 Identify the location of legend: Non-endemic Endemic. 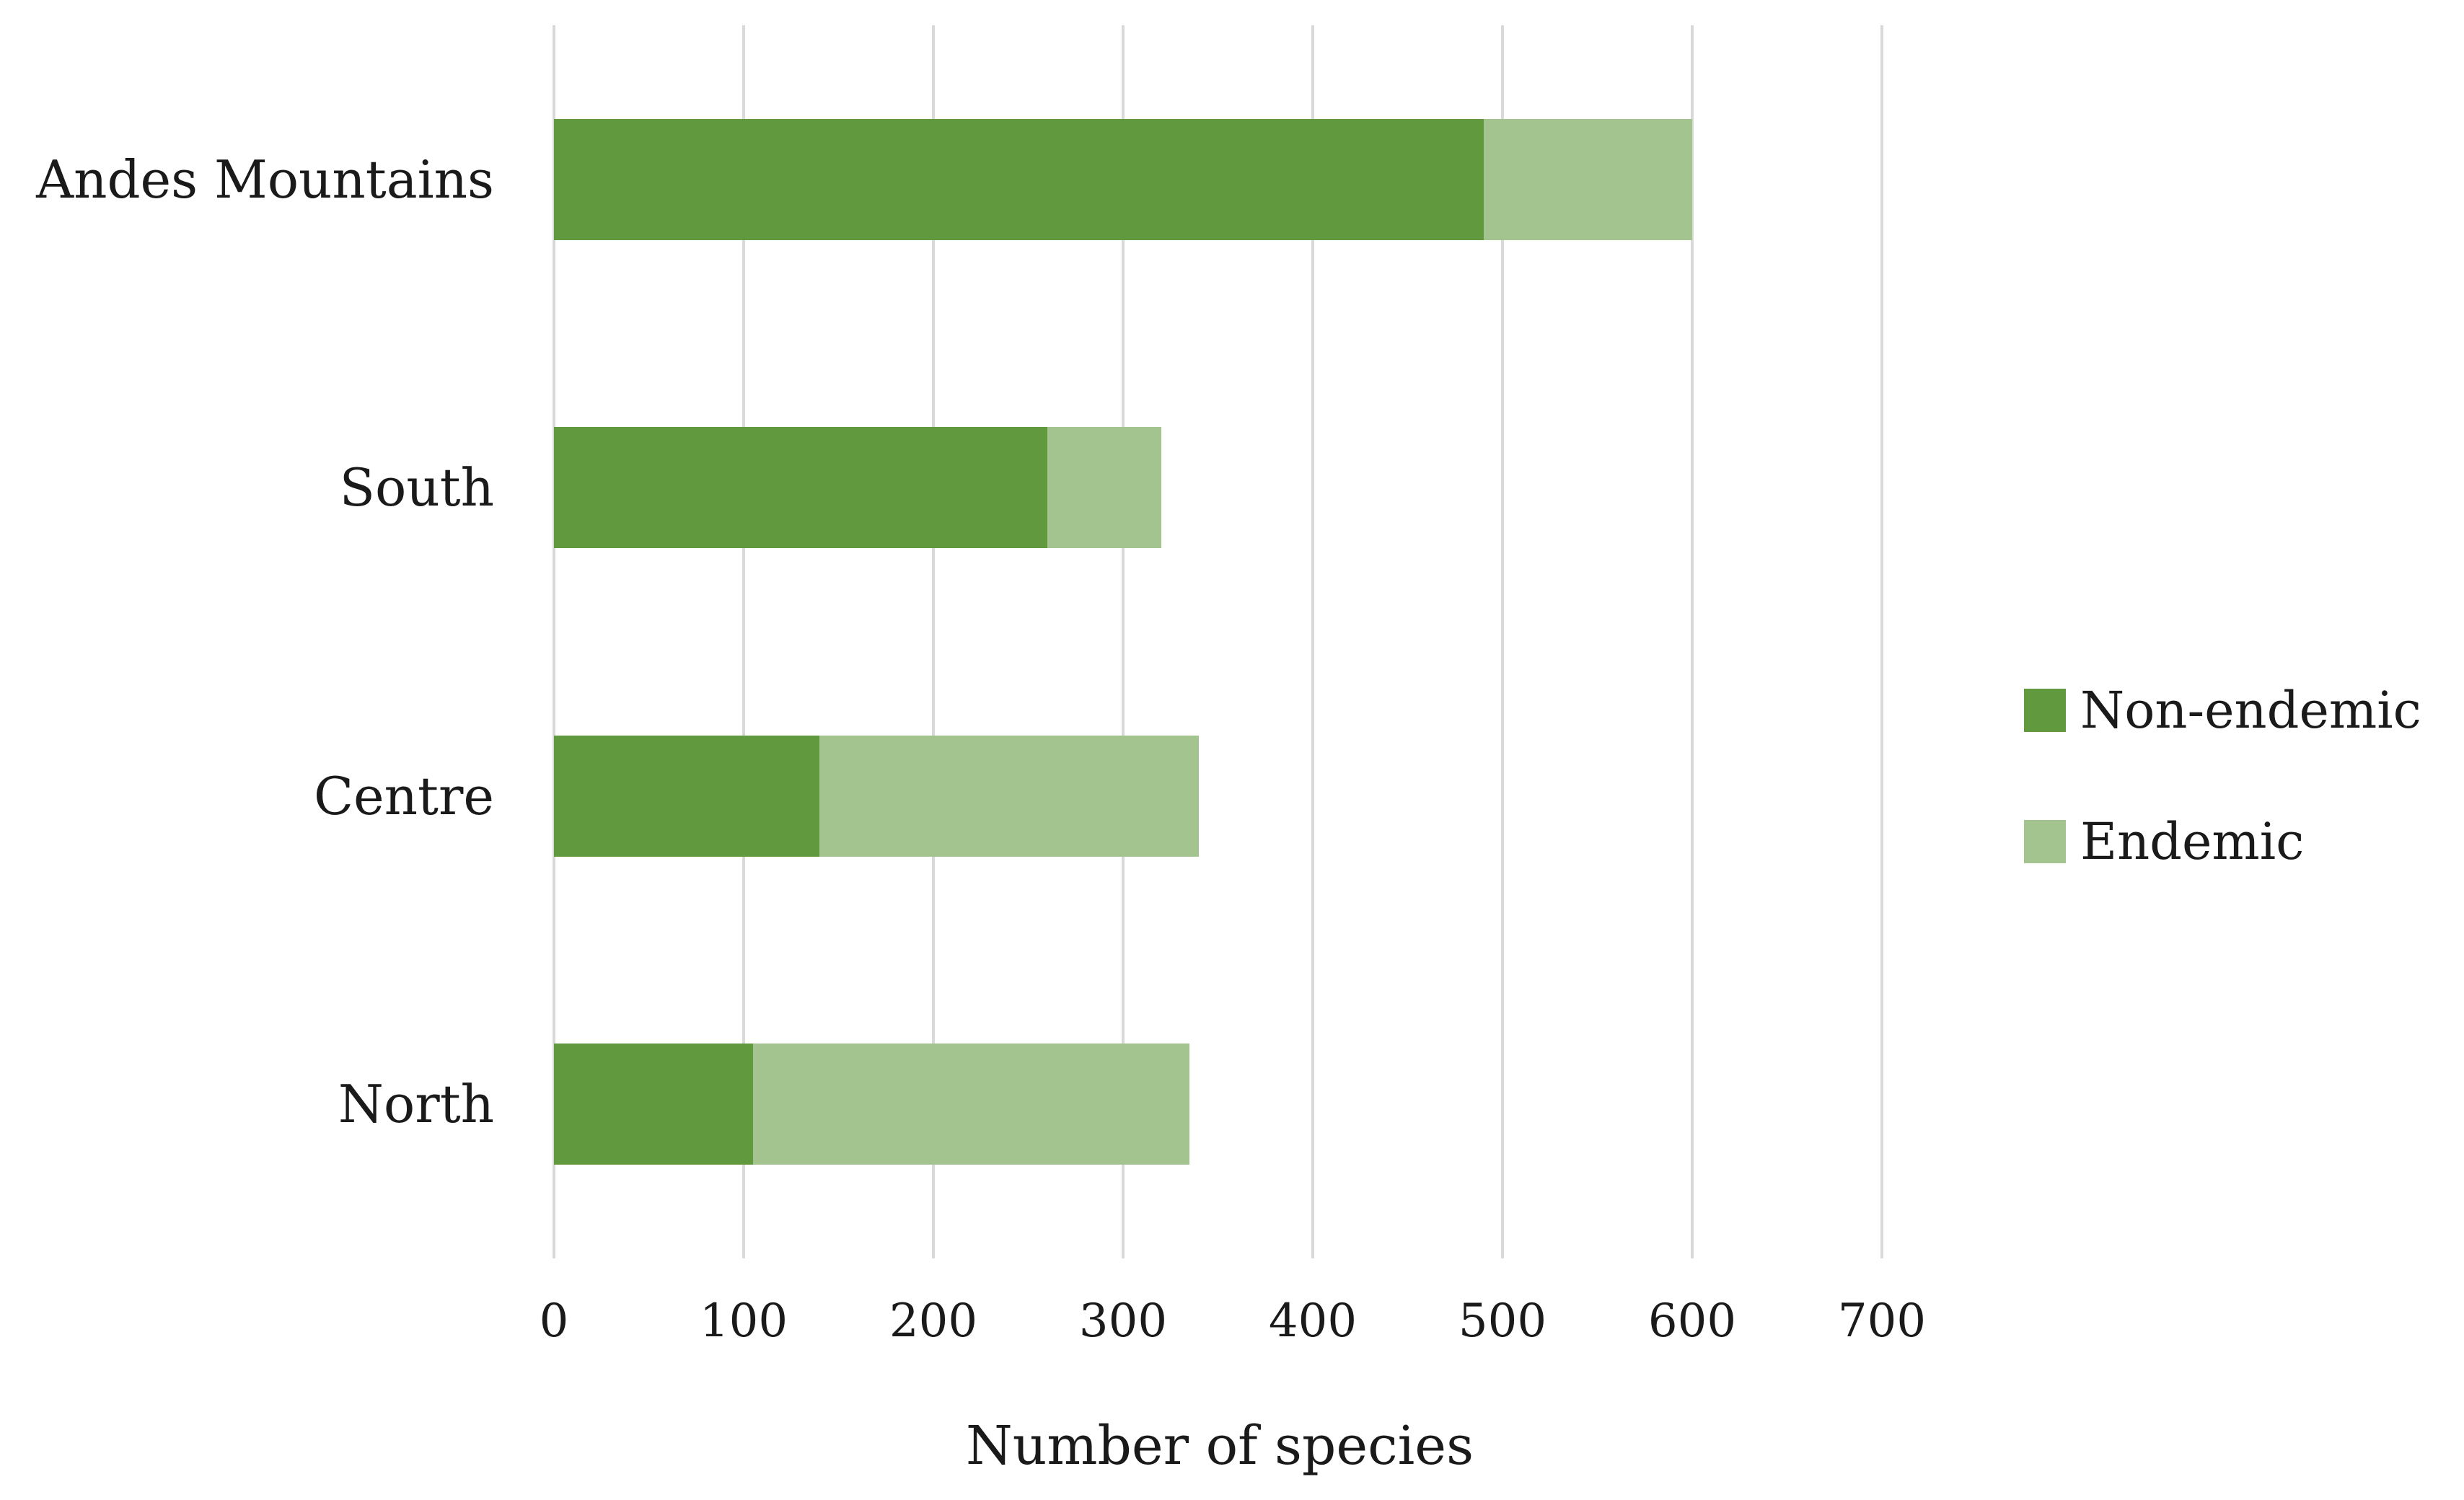
(2222, 776).